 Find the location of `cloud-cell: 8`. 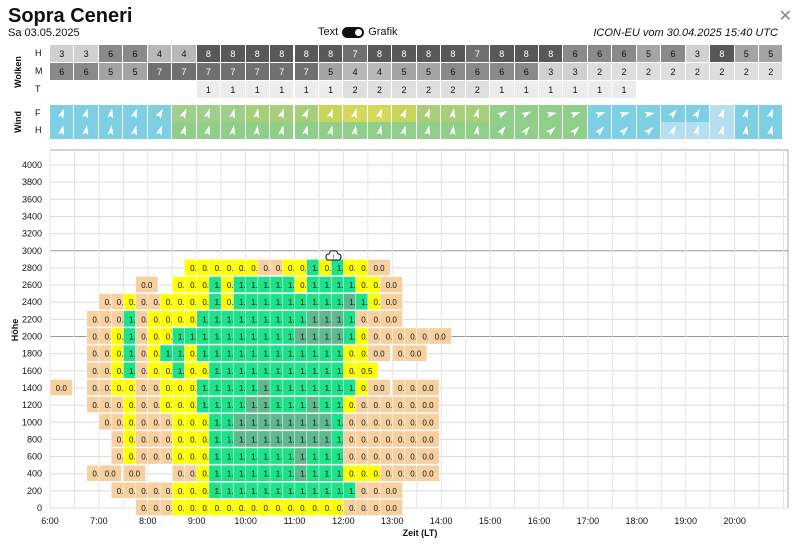

cloud-cell: 8 is located at coordinates (282, 54).